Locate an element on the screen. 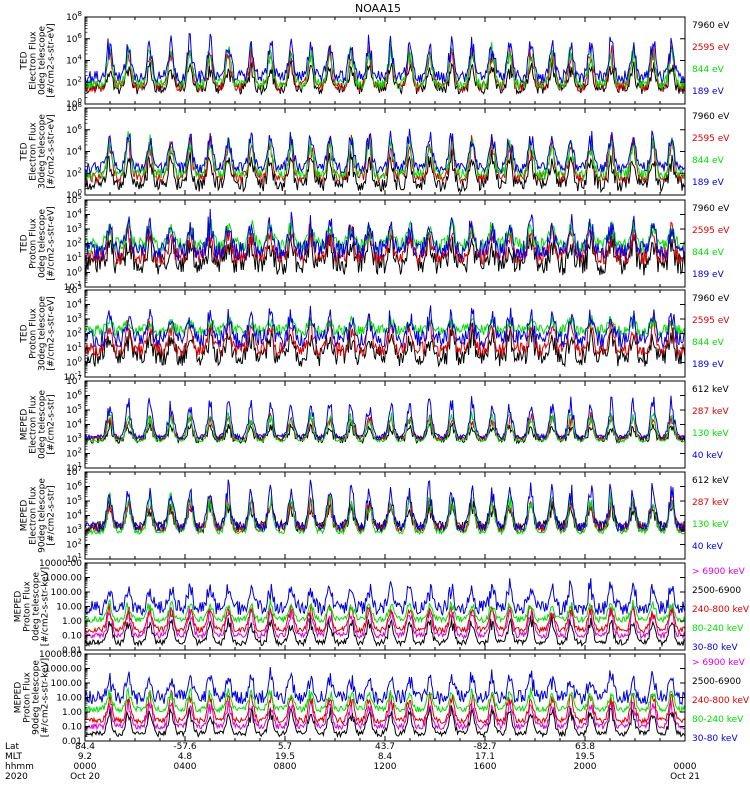  y-tick-label: 10⁸ is located at coordinates (74, 16).